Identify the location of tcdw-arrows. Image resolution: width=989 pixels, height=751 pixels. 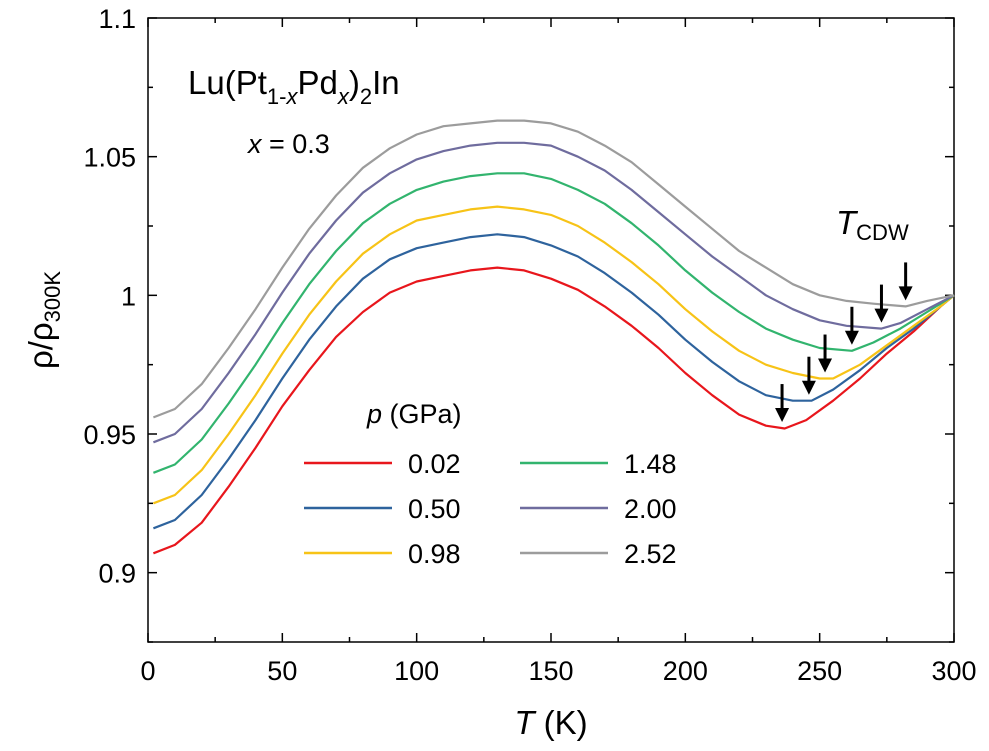
(844, 342).